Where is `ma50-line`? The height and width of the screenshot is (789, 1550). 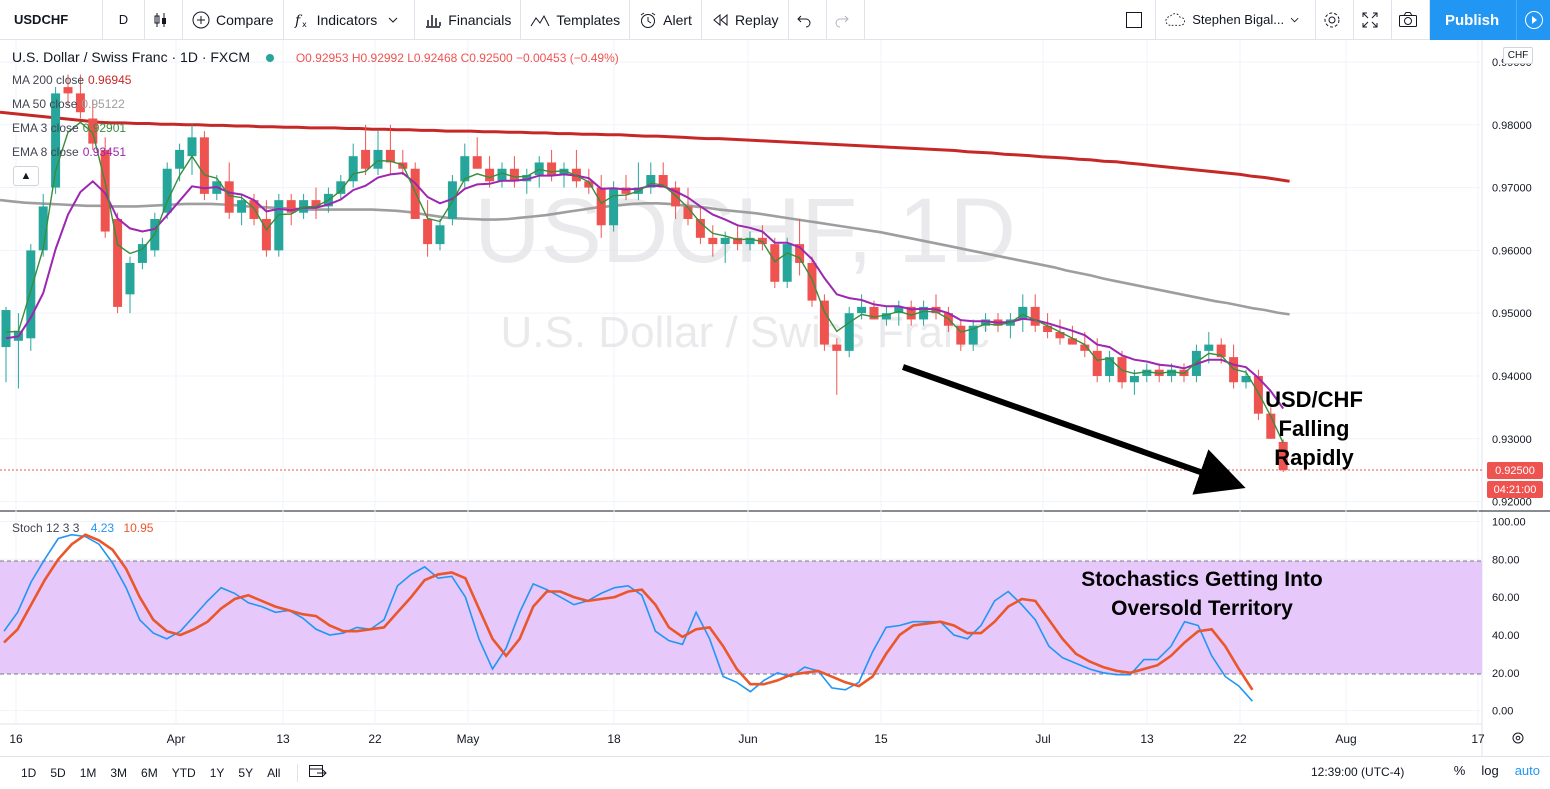
ma50-line is located at coordinates (645, 257).